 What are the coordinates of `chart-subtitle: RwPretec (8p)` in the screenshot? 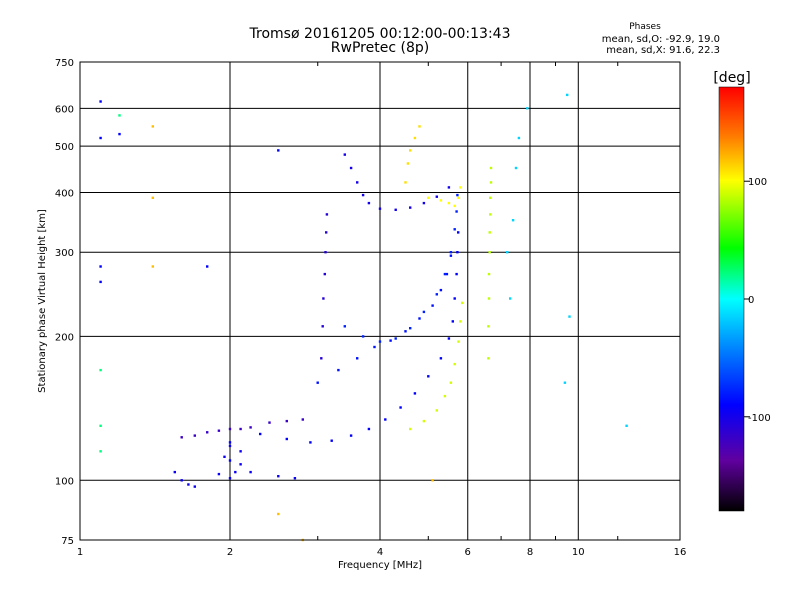 It's located at (380, 48).